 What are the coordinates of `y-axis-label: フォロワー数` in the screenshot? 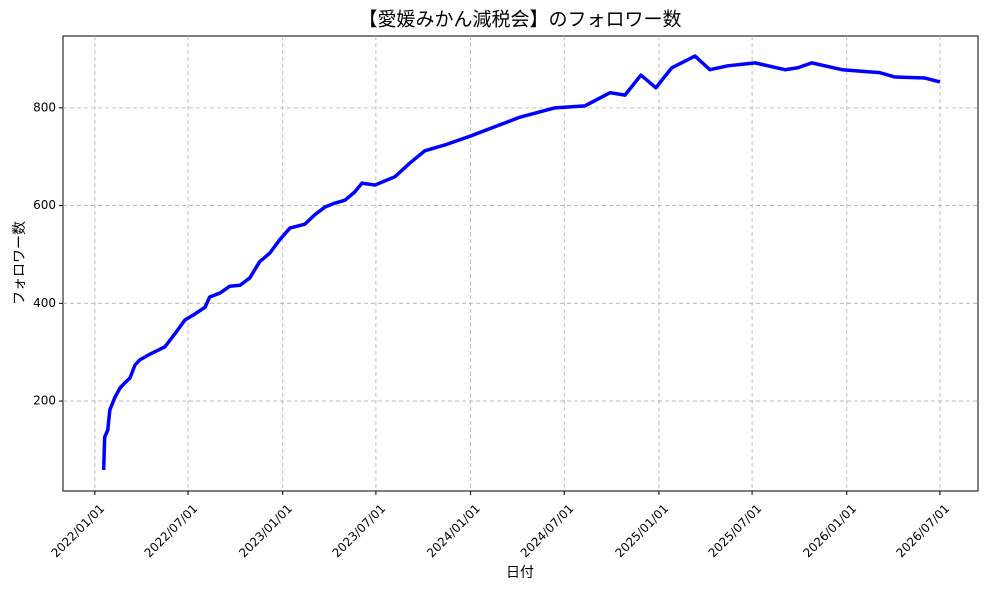 It's located at (20, 263).